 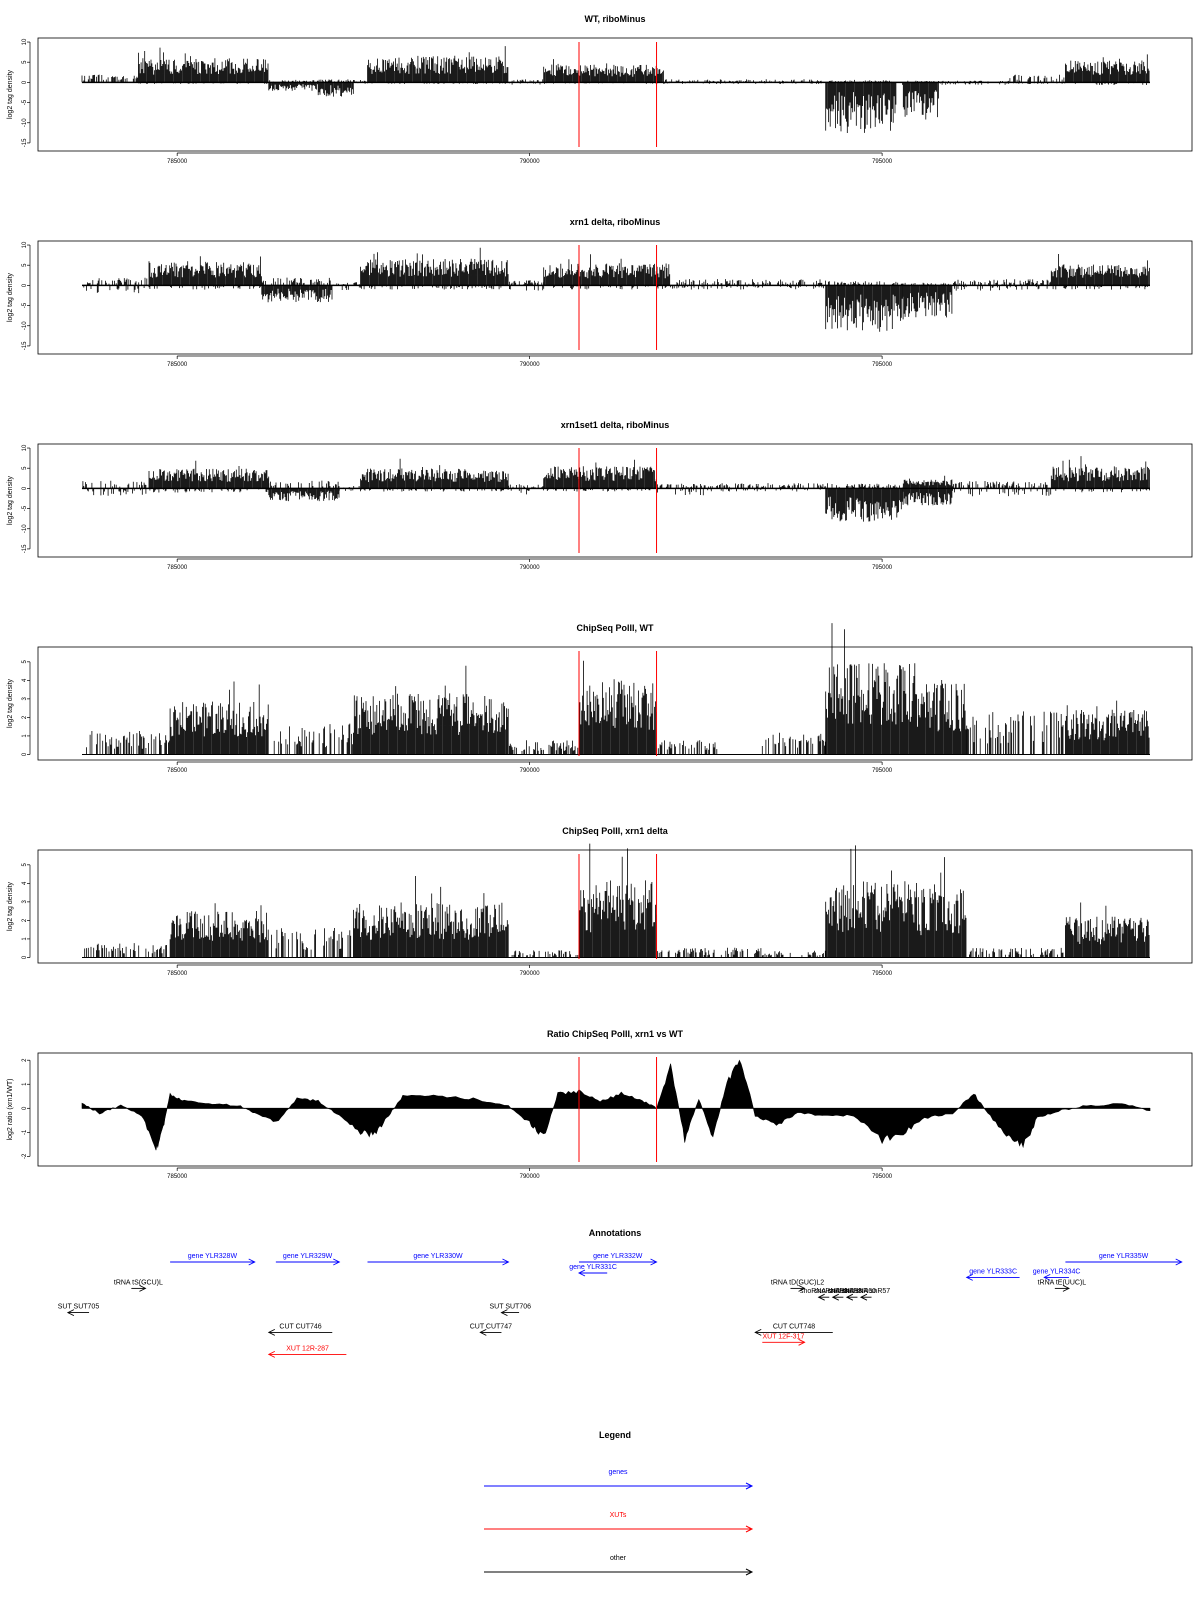 I want to click on legend-item: genes, so click(x=619, y=1479).